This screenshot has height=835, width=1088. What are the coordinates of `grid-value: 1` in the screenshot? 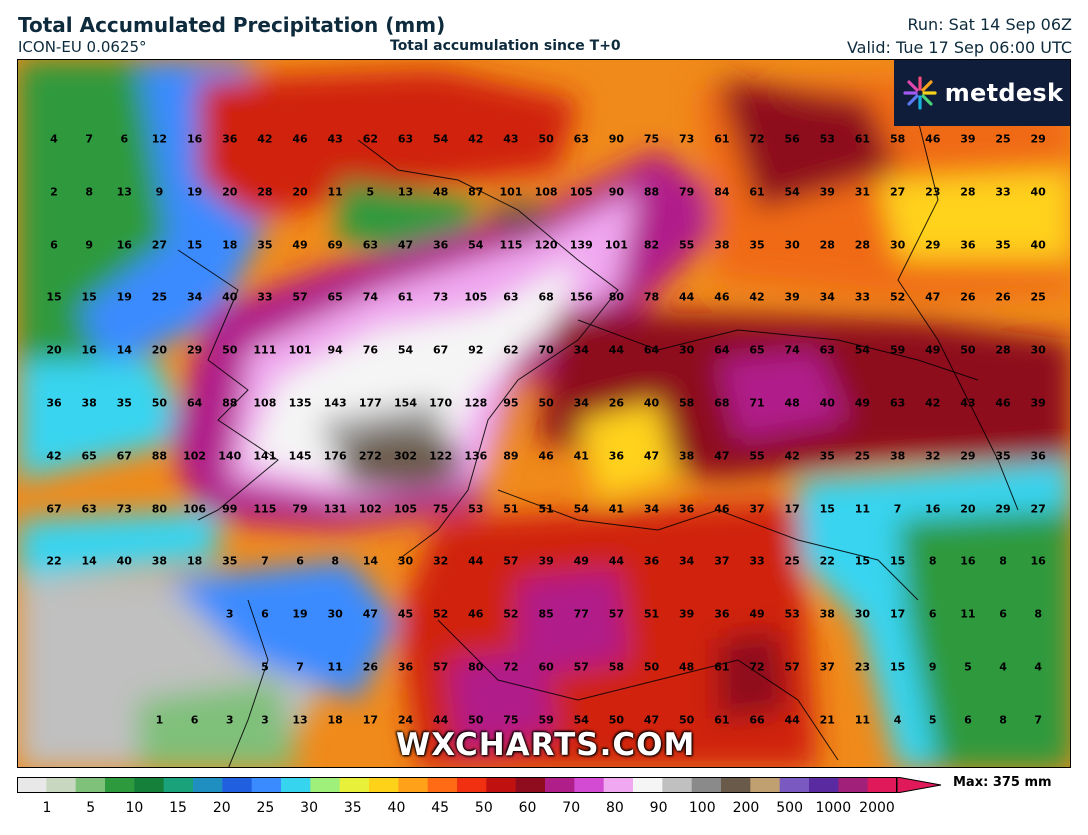 It's located at (159, 720).